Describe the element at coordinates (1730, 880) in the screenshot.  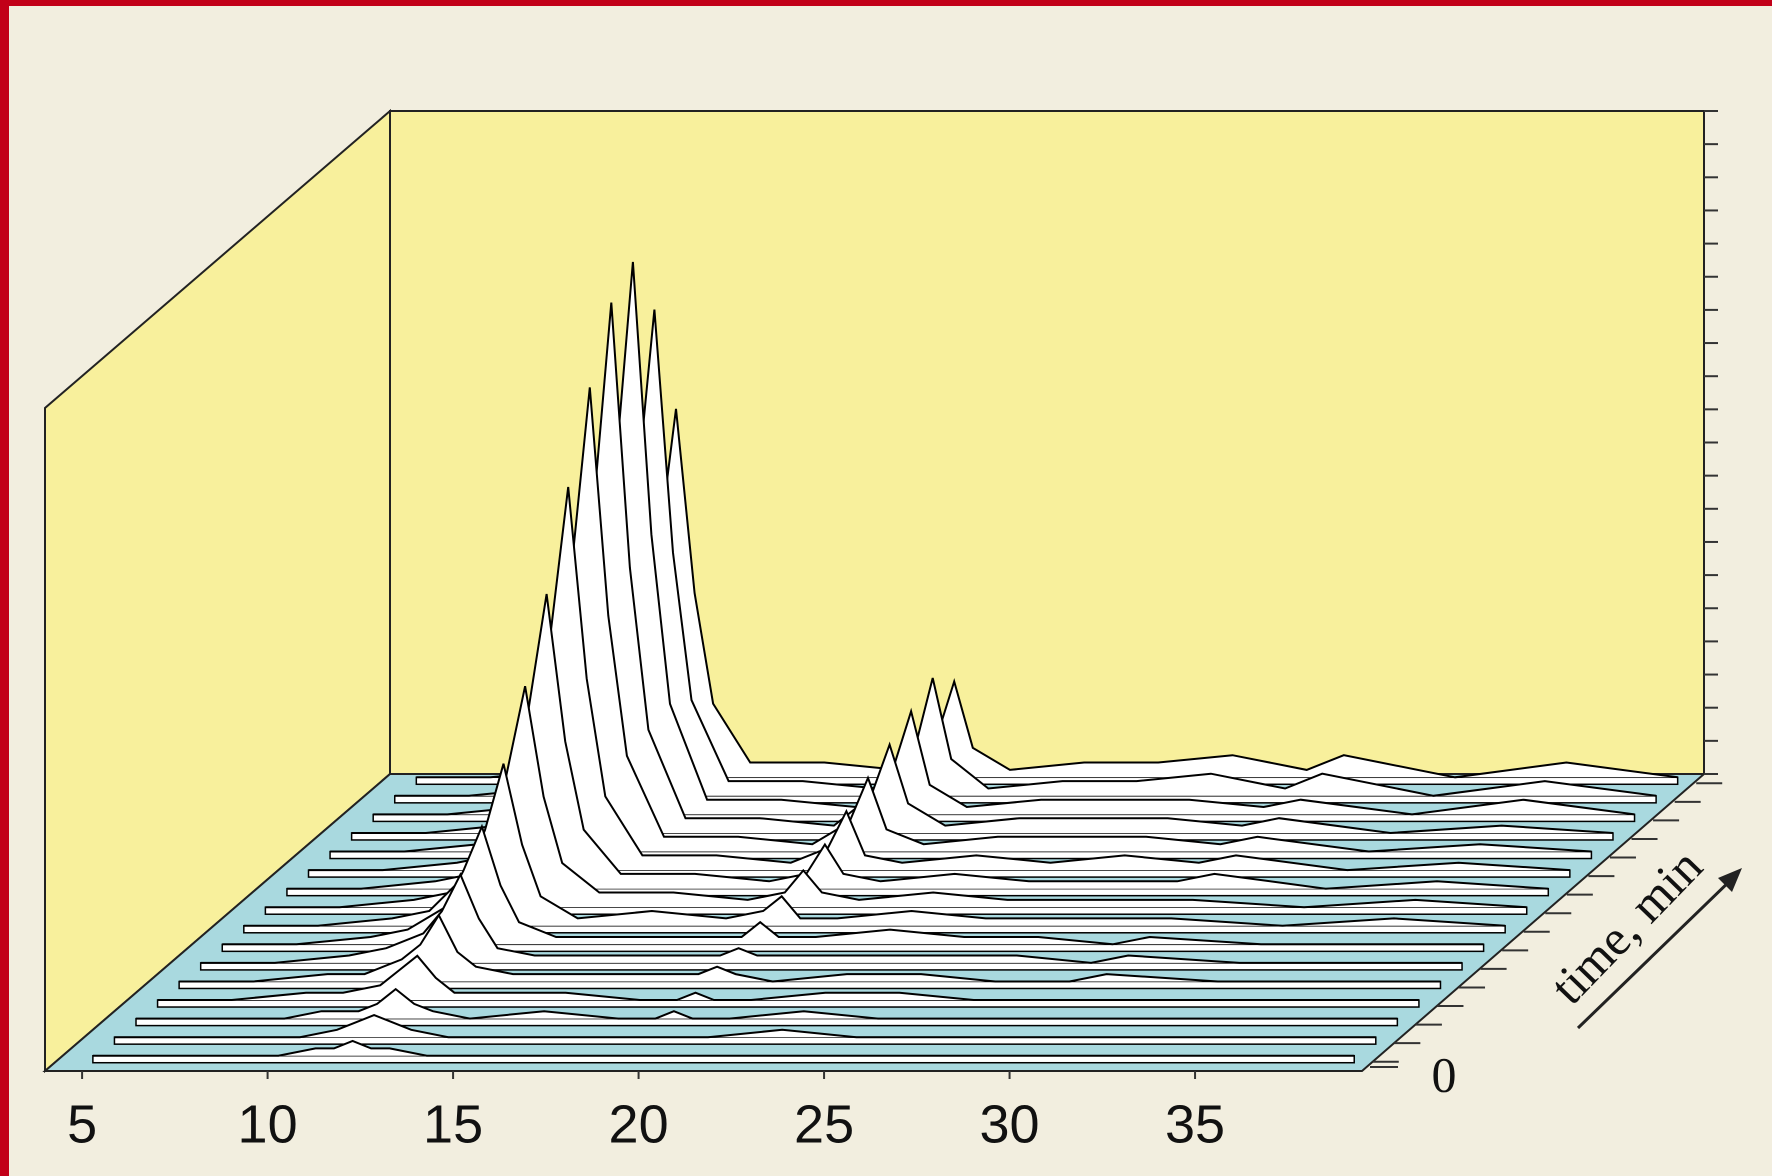
I see `z-axis-arrowhead` at that location.